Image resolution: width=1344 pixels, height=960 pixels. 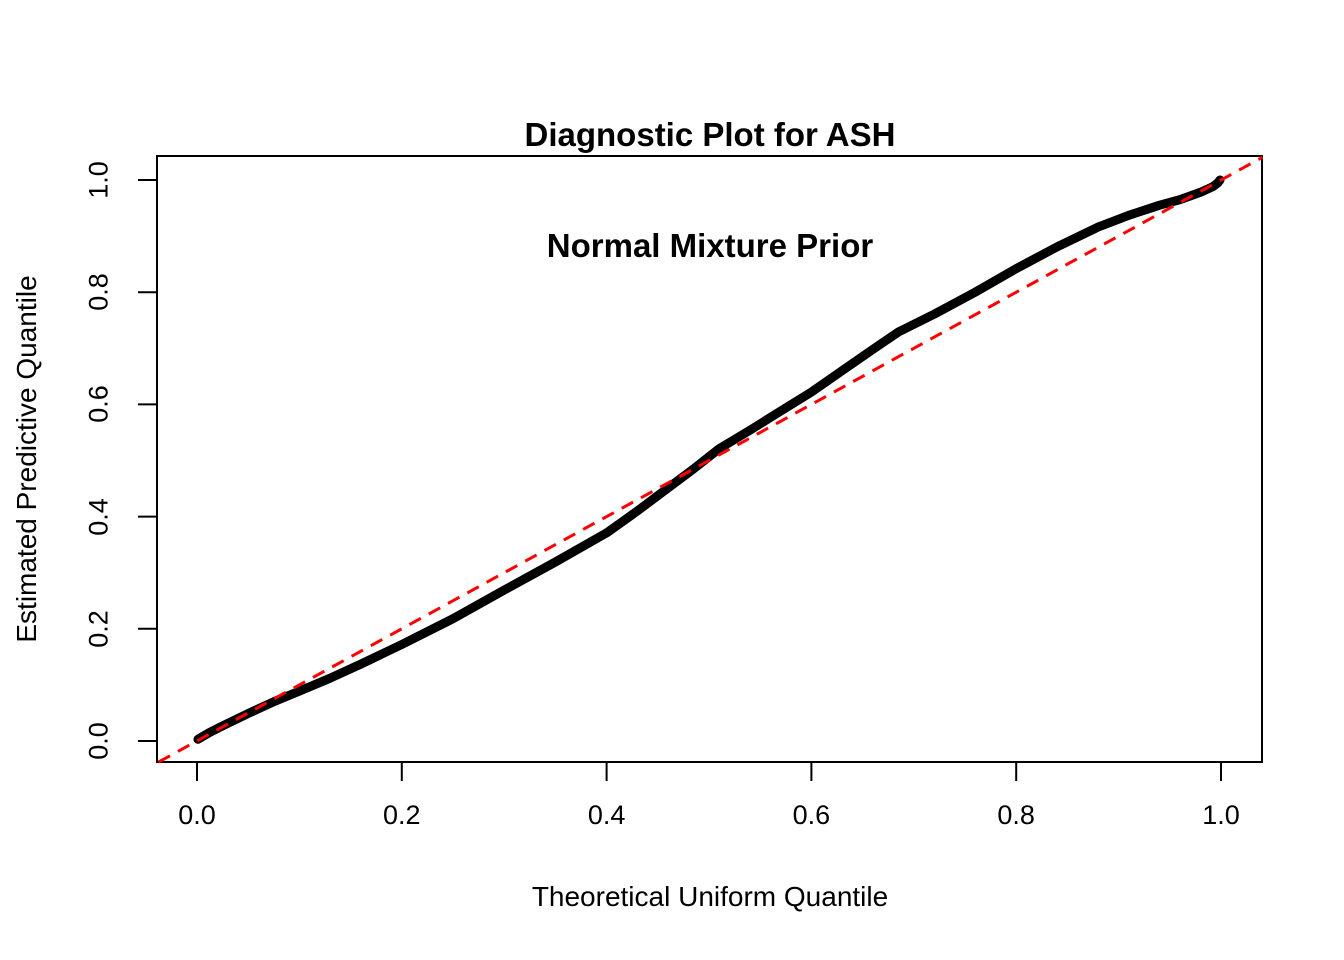 I want to click on plot-title-line1: Diagnostic Plot for ASH, so click(x=710, y=134).